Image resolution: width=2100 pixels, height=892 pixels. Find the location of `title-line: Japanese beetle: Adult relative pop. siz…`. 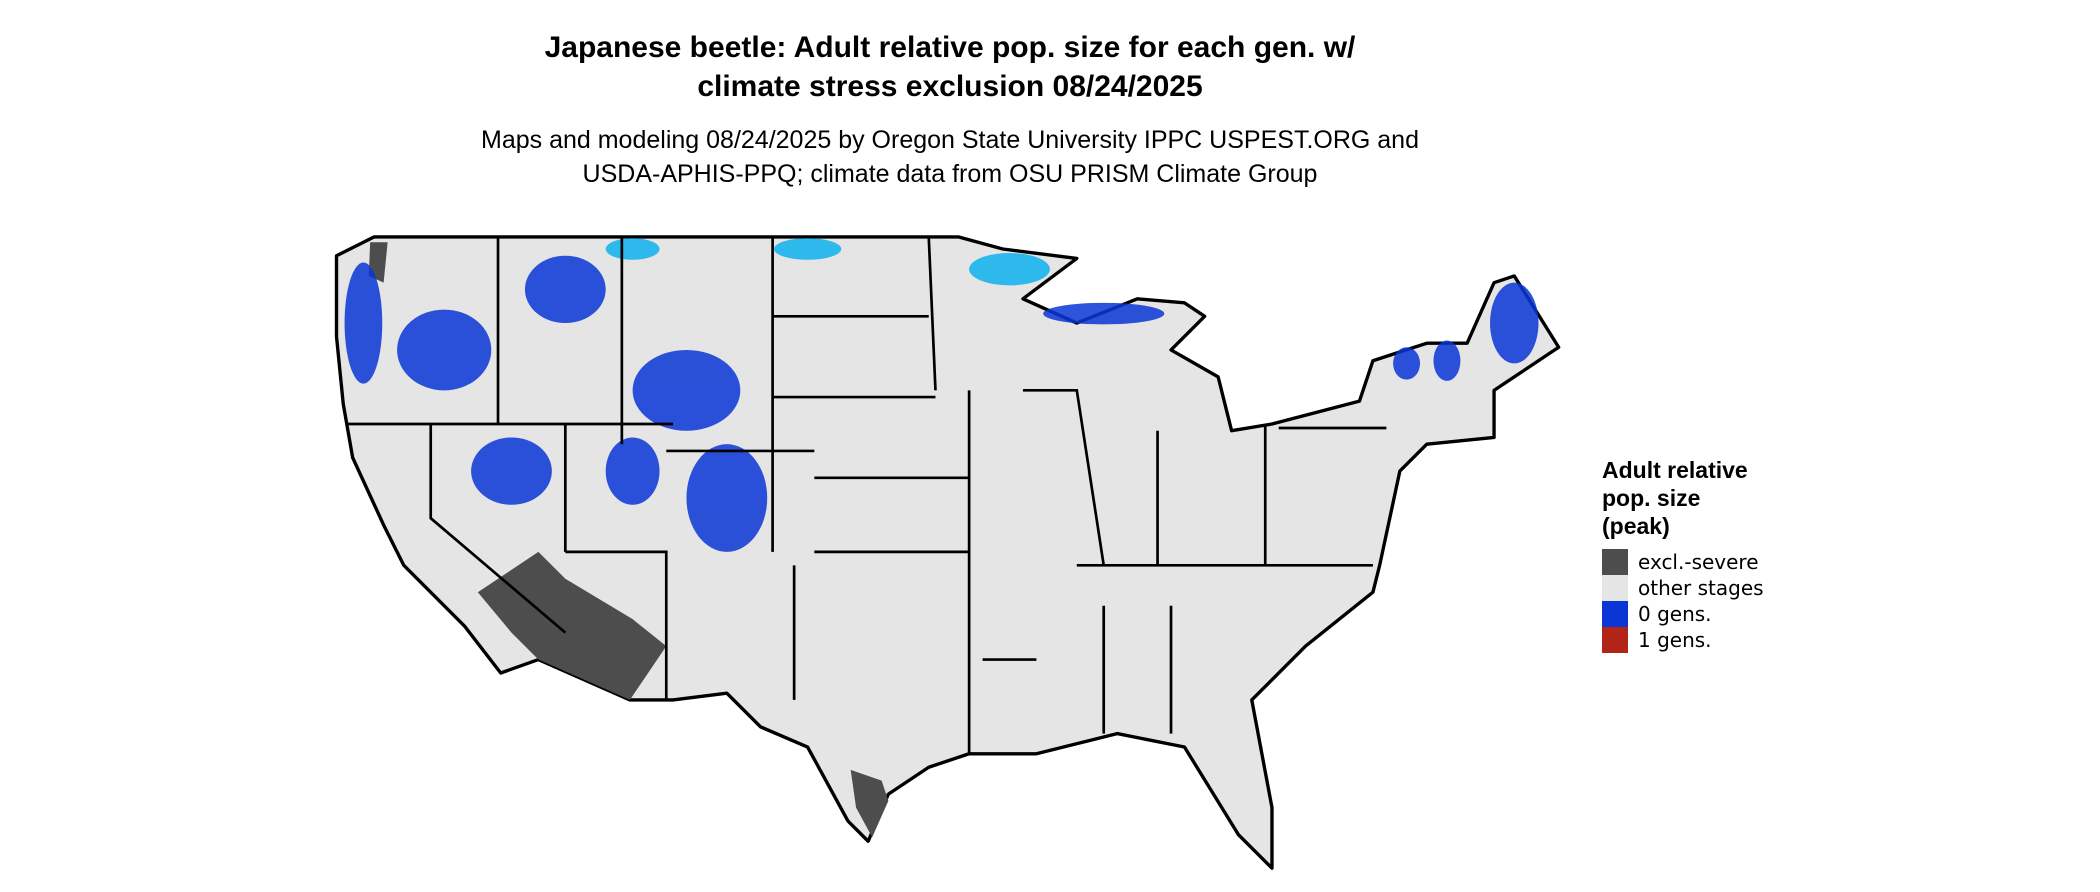

title-line: Japanese beetle: Adult relative pop. siz… is located at coordinates (950, 47).